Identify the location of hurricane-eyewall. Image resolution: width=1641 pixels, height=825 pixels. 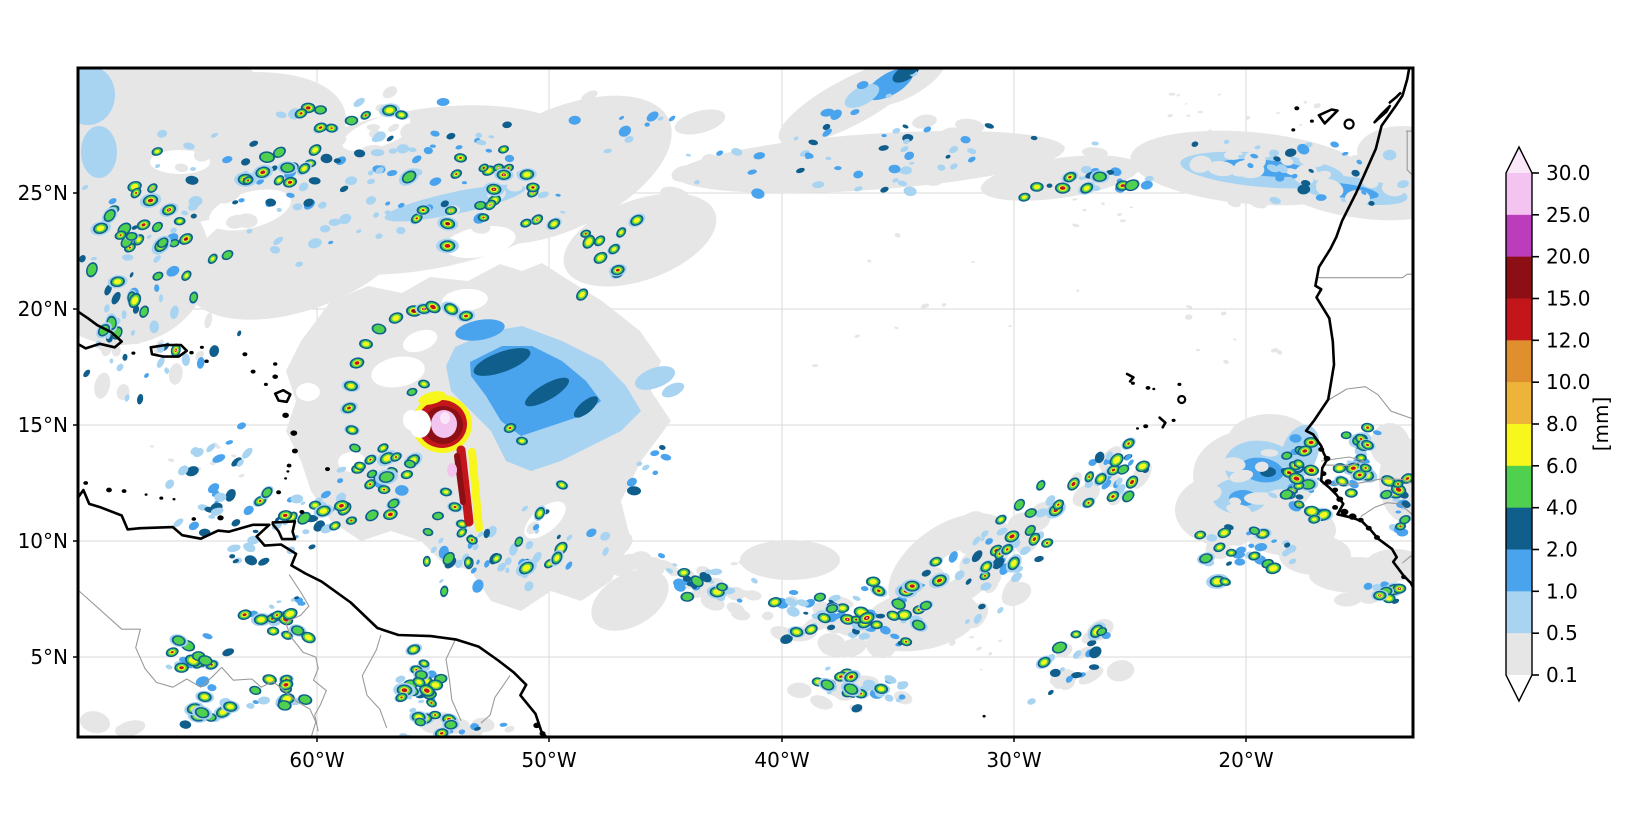
(465, 486).